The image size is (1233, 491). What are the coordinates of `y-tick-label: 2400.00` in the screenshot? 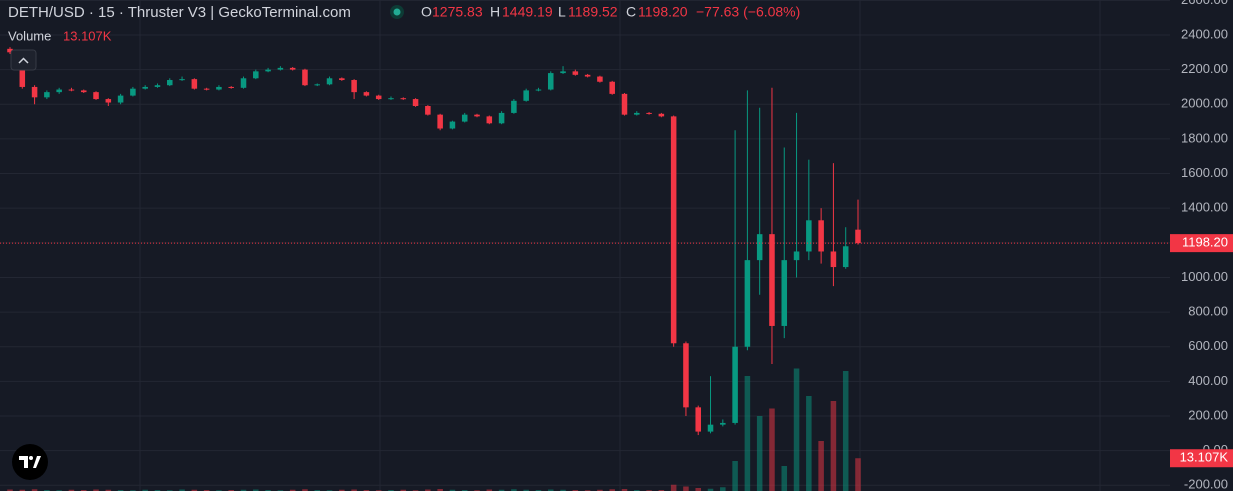 It's located at (1204, 33).